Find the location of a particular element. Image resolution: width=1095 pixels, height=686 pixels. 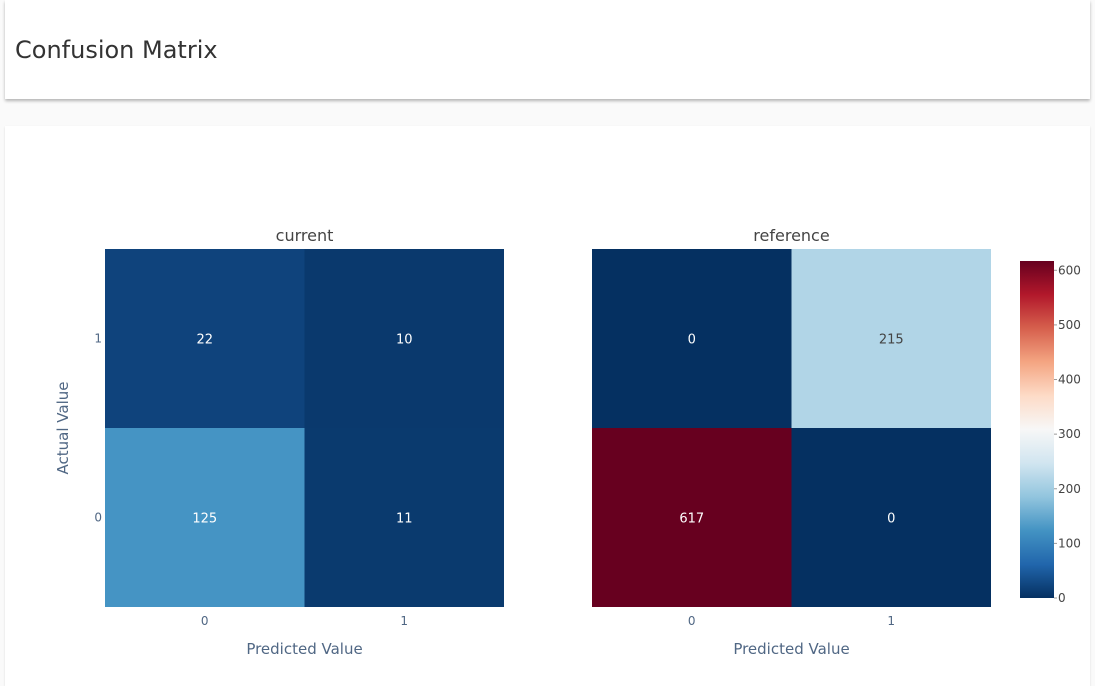

panel-title-reference: reference is located at coordinates (791, 235).